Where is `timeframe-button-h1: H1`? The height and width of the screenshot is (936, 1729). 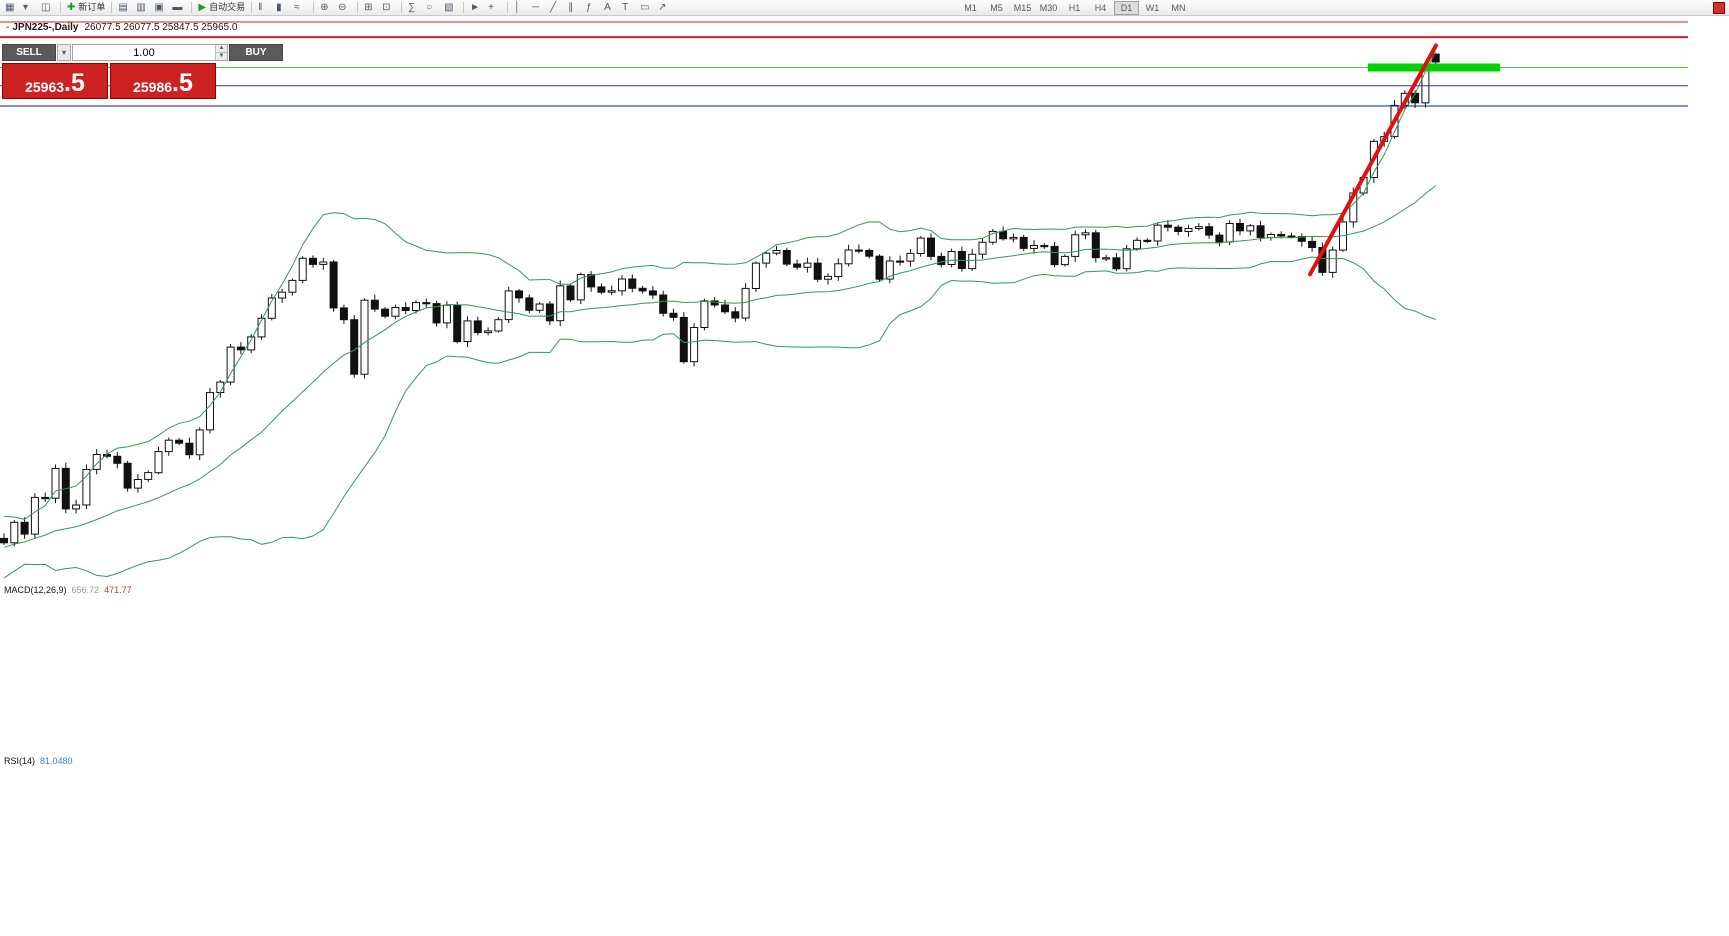 timeframe-button-h1: H1 is located at coordinates (1074, 8).